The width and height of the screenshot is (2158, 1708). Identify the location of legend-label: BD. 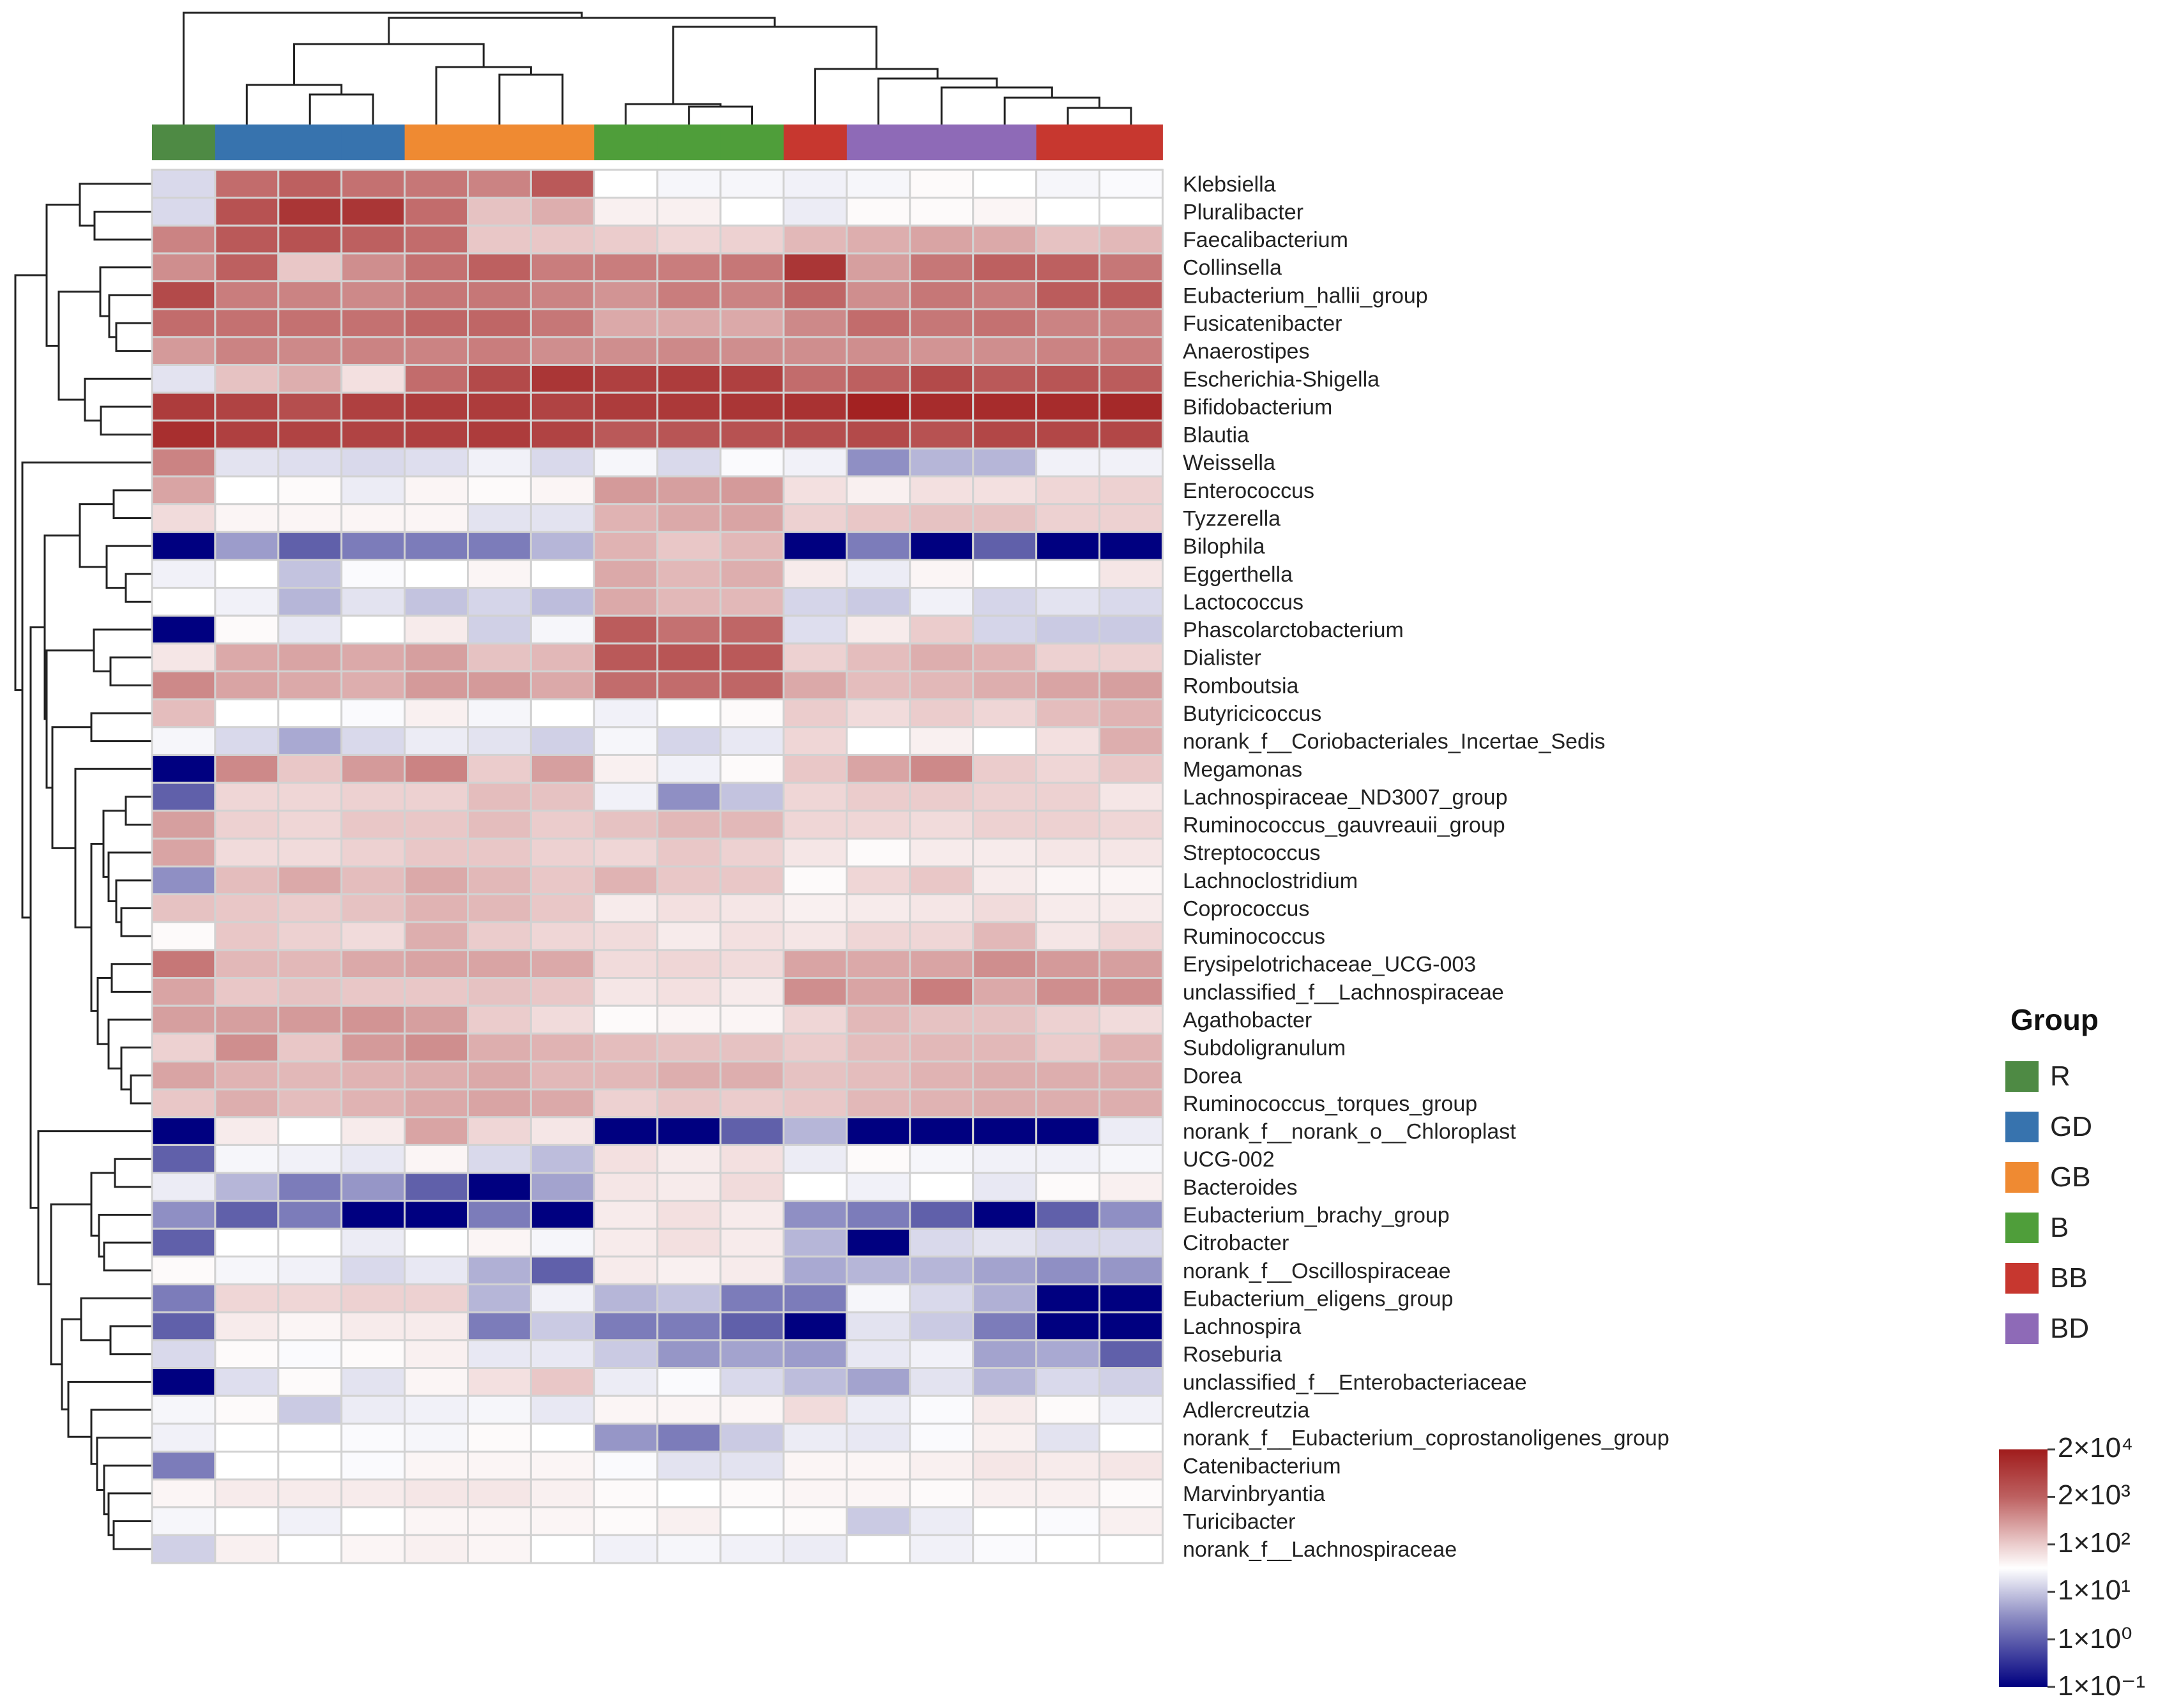
(2070, 1328).